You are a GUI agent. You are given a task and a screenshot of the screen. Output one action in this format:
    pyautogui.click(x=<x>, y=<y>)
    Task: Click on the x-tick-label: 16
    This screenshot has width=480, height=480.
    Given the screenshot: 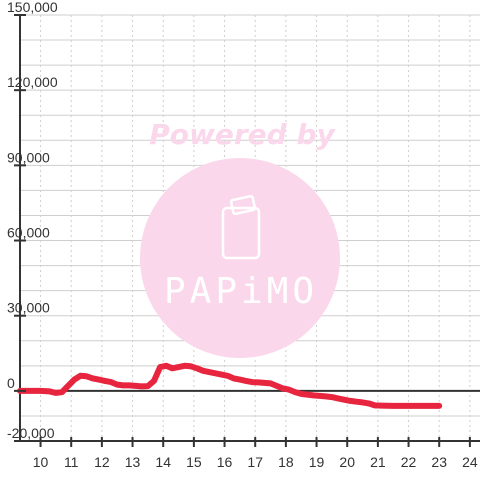 What is the action you would take?
    pyautogui.click(x=225, y=462)
    